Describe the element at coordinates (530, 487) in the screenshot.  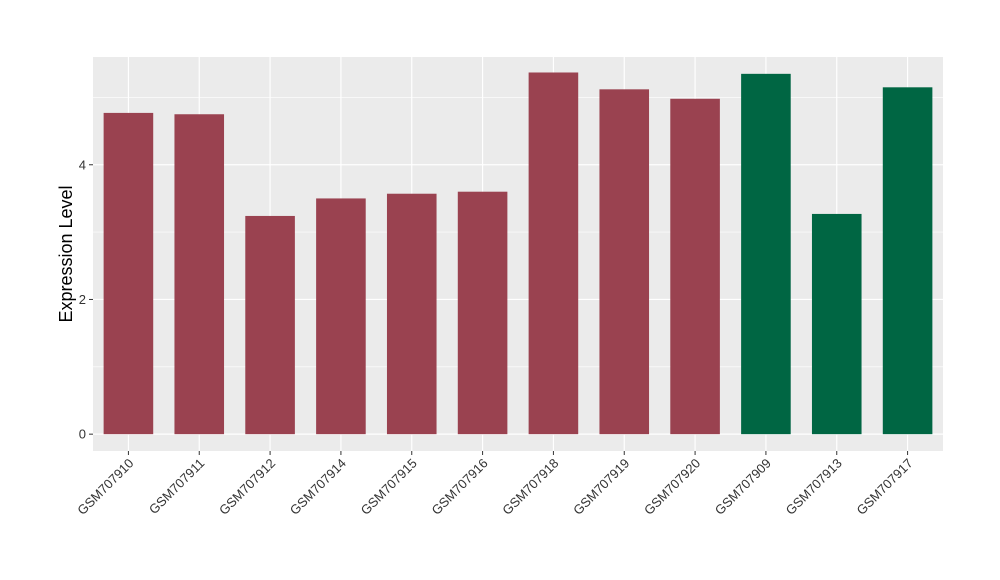
I see `x-tick-label: GSM707918` at that location.